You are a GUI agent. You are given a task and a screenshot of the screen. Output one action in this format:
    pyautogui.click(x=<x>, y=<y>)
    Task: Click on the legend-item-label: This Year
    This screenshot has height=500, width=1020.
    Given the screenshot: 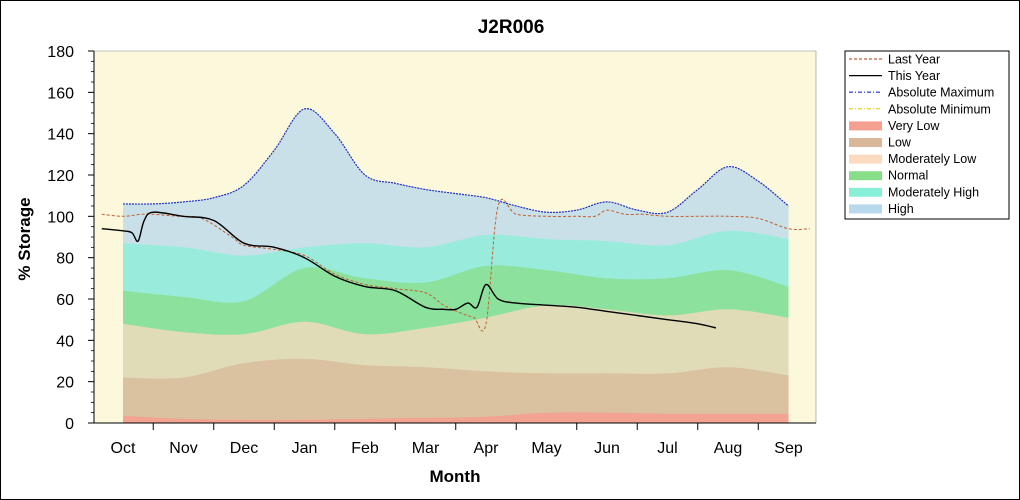 What is the action you would take?
    pyautogui.click(x=914, y=76)
    